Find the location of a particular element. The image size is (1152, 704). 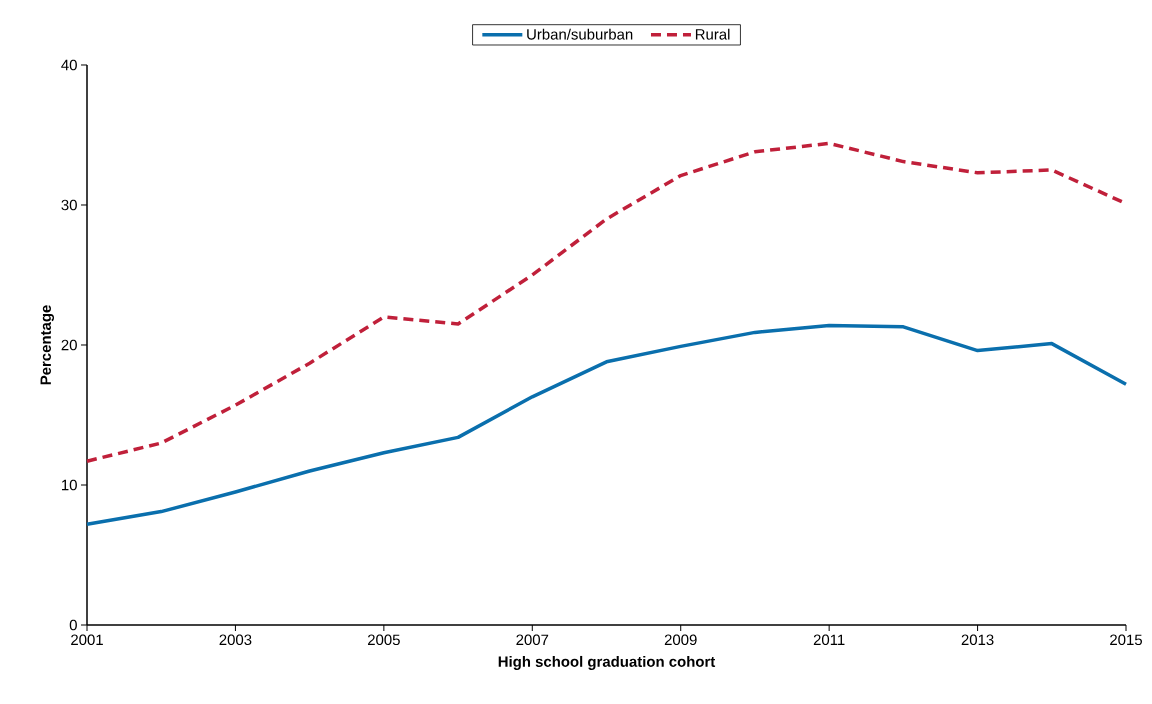

x-tick-label: 2013 is located at coordinates (977, 640).